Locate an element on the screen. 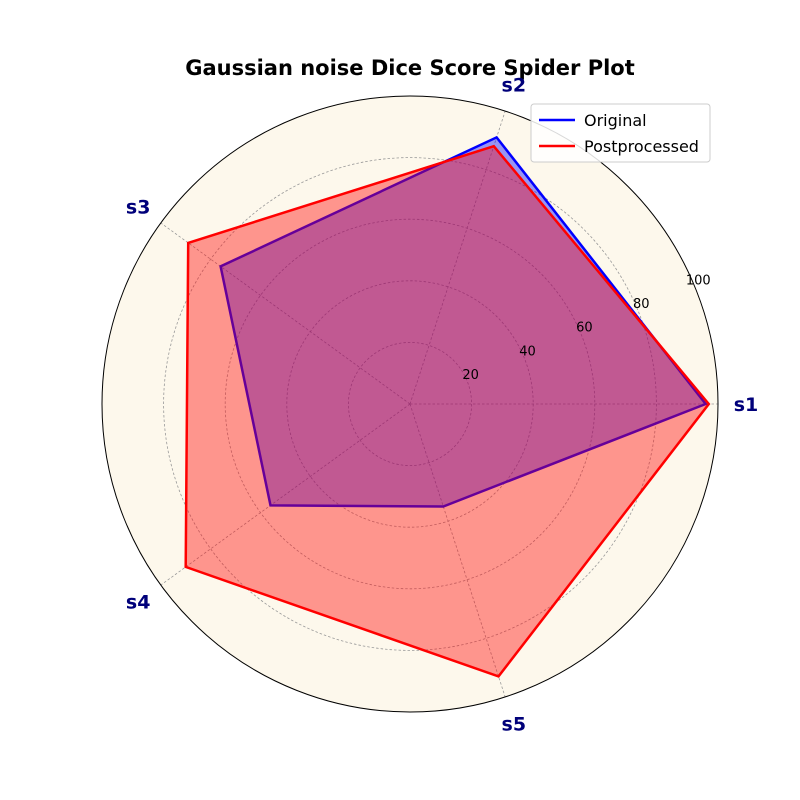 The image size is (800, 800). axis-label-s5: s5 is located at coordinates (514, 725).